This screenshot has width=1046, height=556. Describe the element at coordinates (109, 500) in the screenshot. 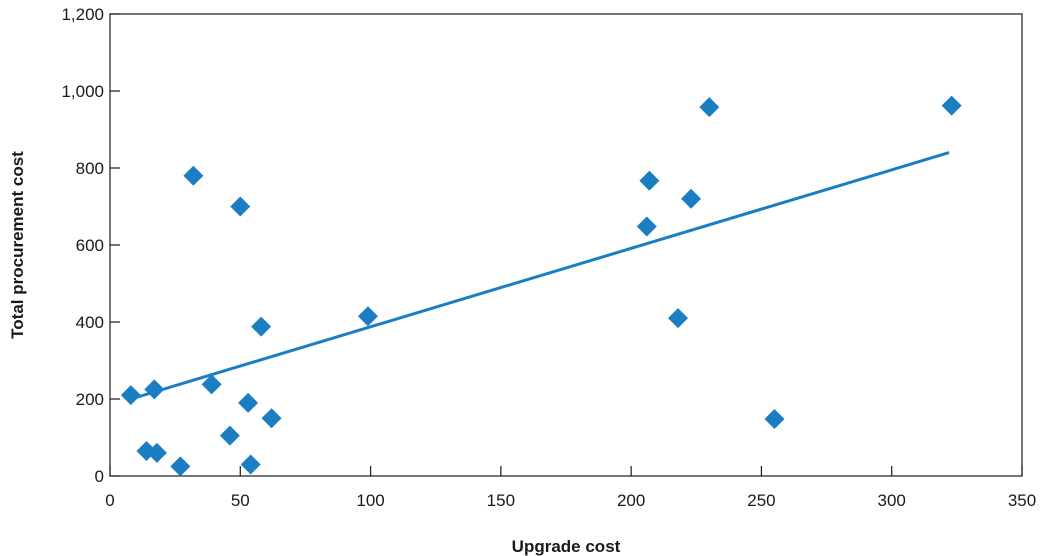

I see `x-tick-label: 0` at that location.